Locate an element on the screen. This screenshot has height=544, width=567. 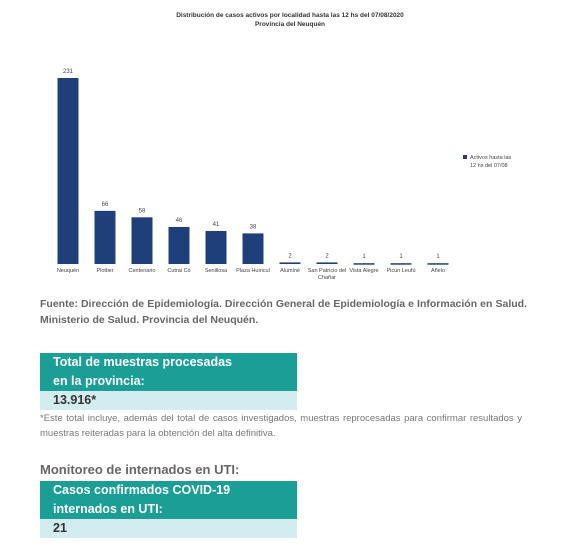
value-label: 231 is located at coordinates (68, 72).